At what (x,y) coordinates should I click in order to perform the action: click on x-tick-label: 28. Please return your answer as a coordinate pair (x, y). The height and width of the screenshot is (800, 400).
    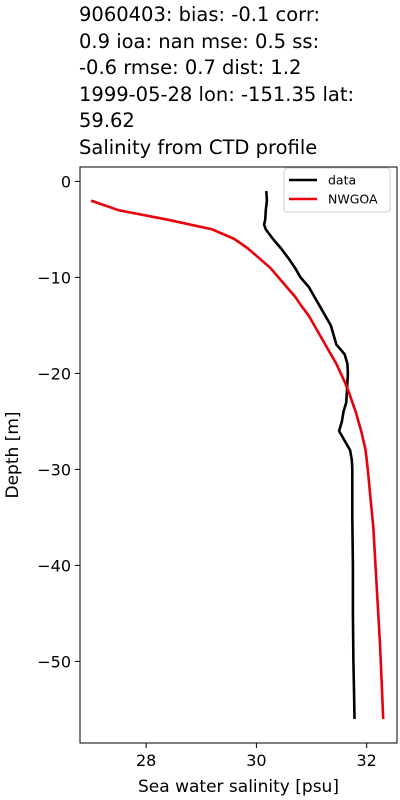
    Looking at the image, I should click on (146, 760).